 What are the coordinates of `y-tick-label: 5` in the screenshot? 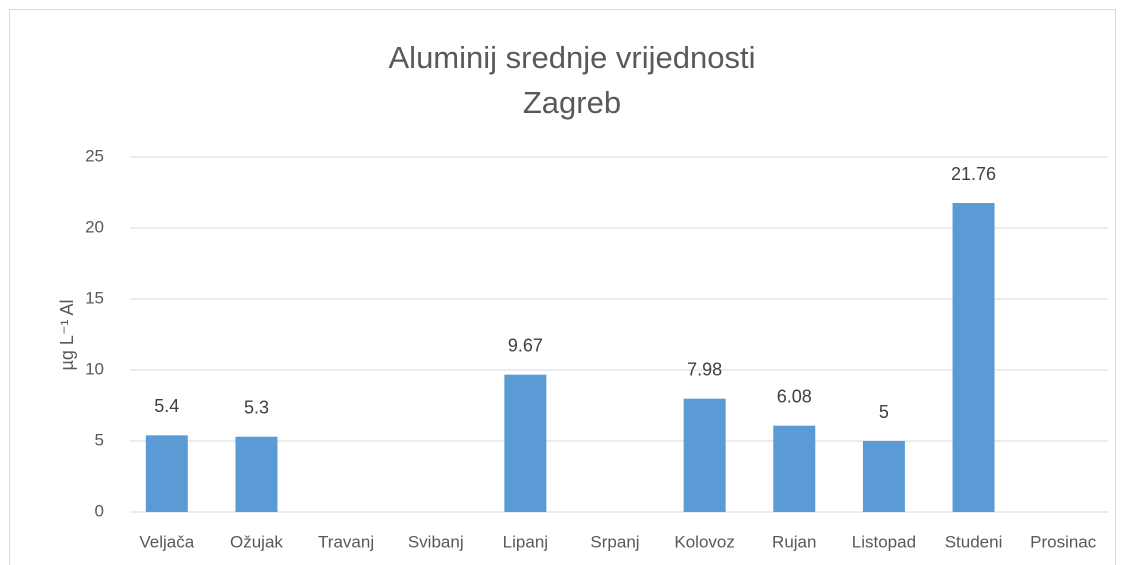 It's located at (99, 439).